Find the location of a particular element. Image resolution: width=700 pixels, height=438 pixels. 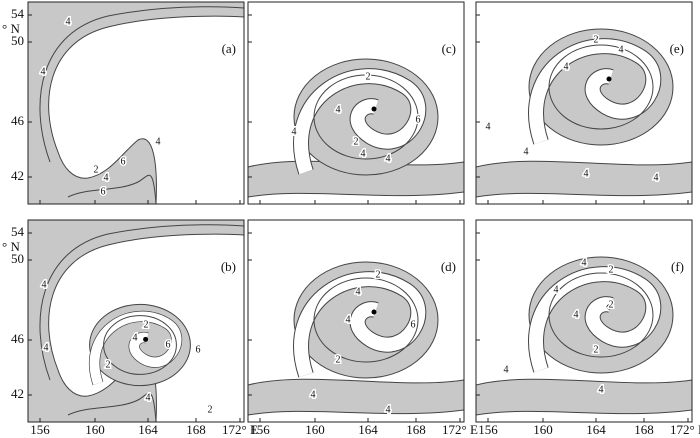

y-tick-label: 50 is located at coordinates (17, 40).